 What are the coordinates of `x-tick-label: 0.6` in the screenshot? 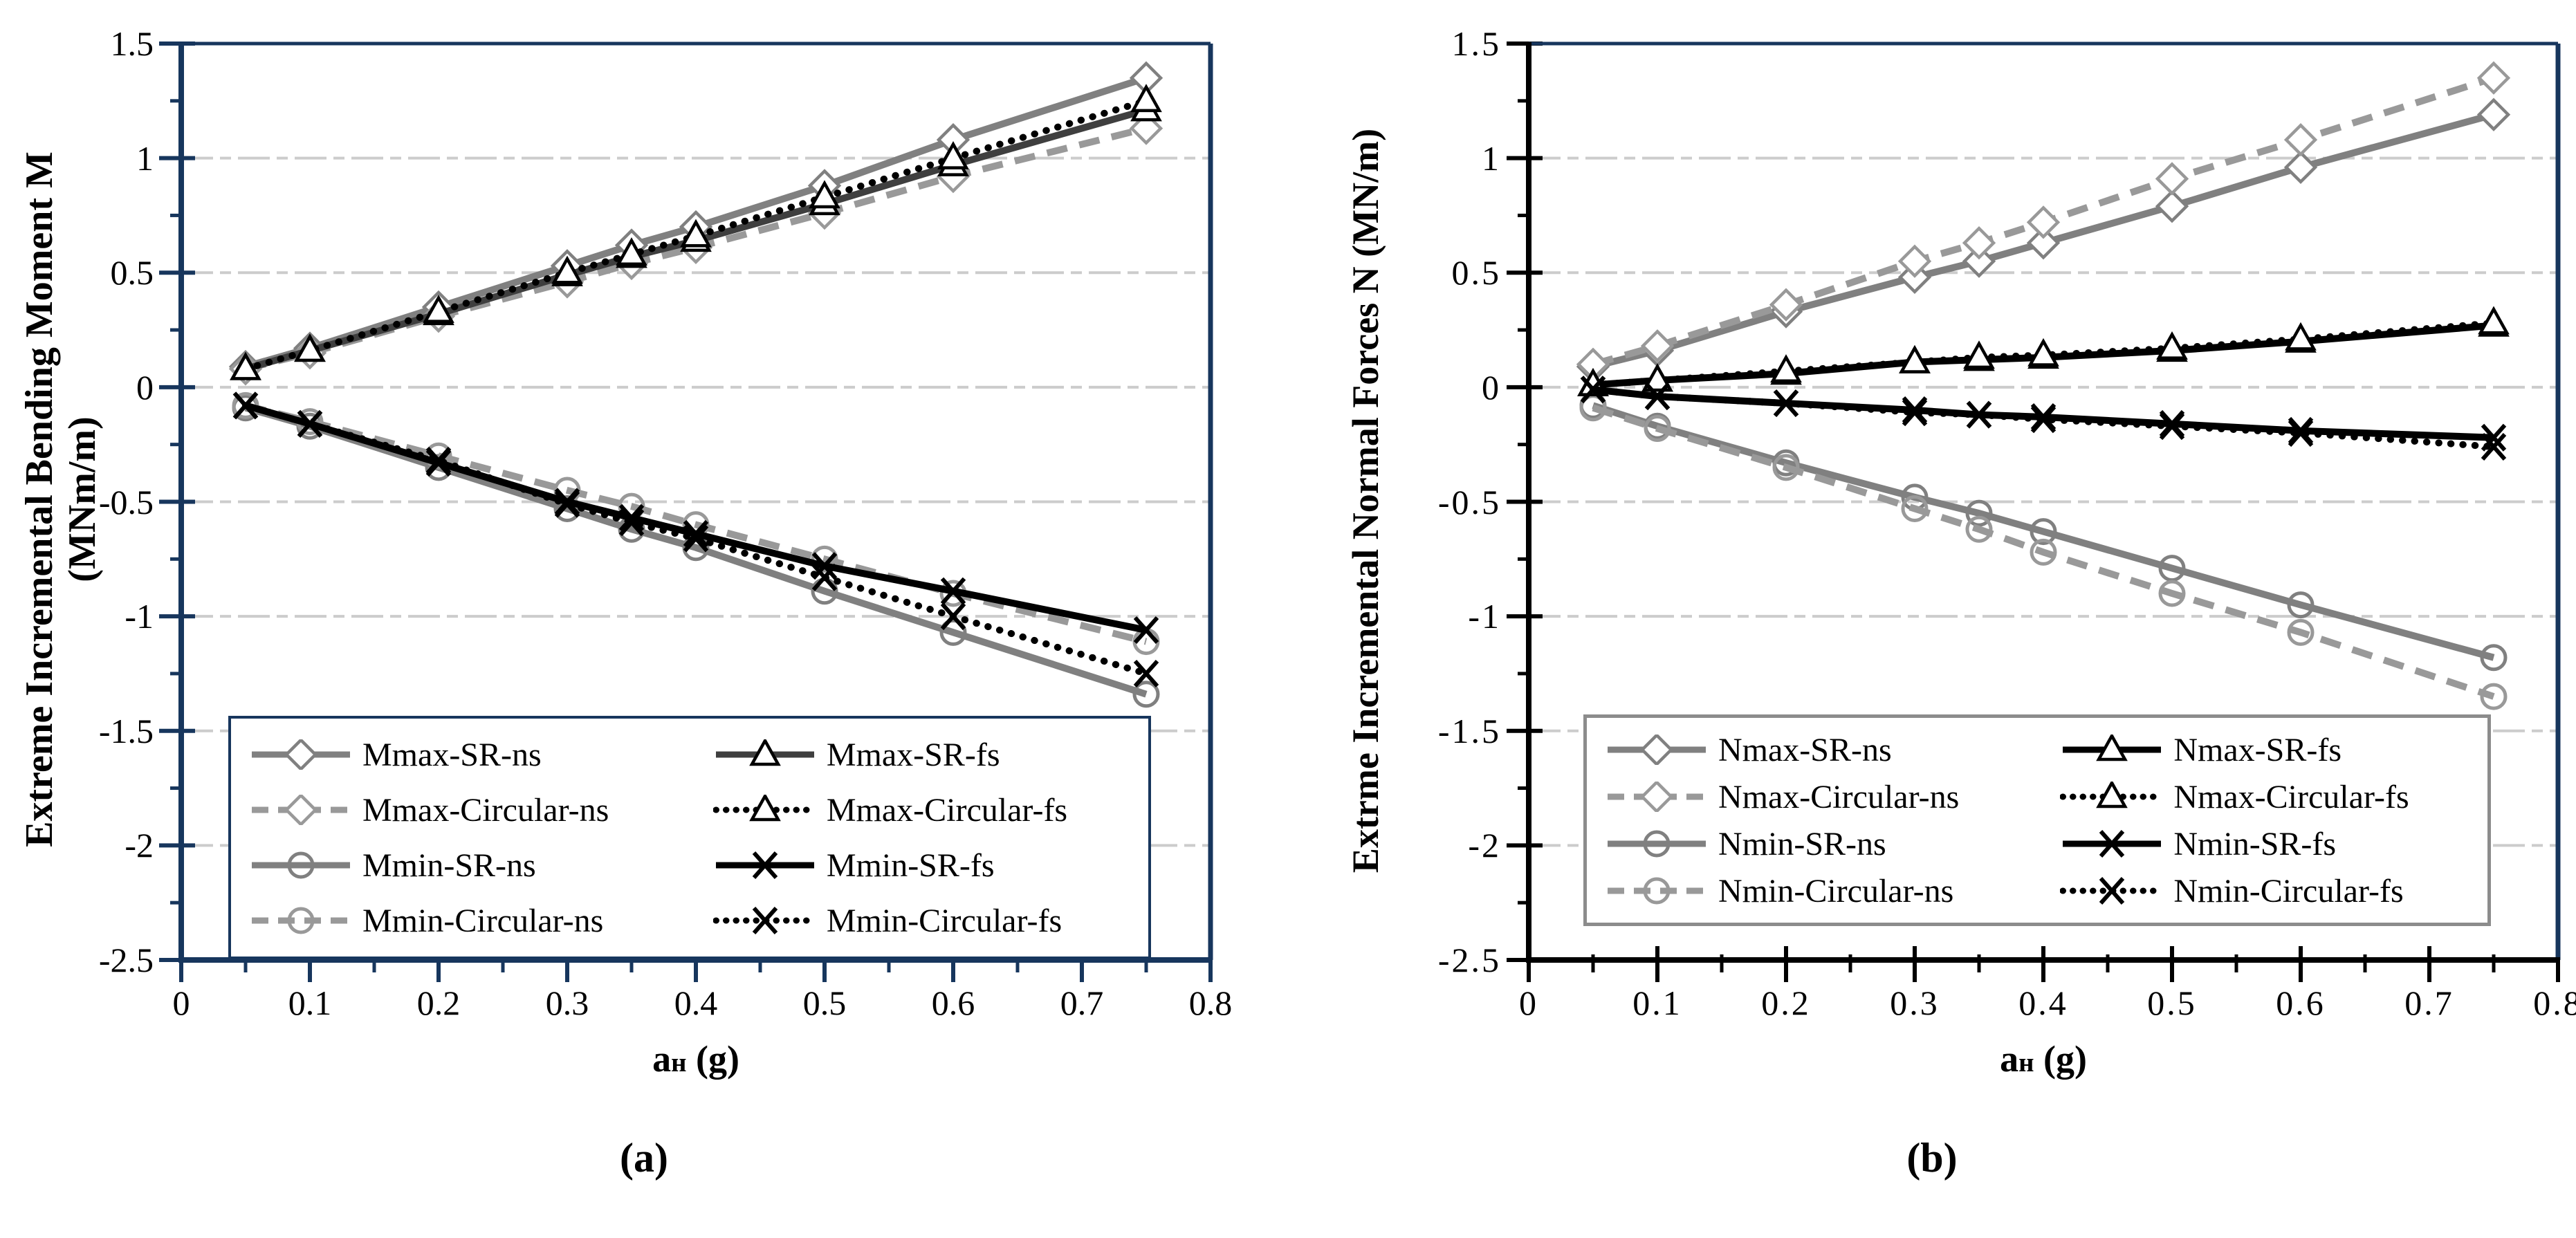 It's located at (953, 1002).